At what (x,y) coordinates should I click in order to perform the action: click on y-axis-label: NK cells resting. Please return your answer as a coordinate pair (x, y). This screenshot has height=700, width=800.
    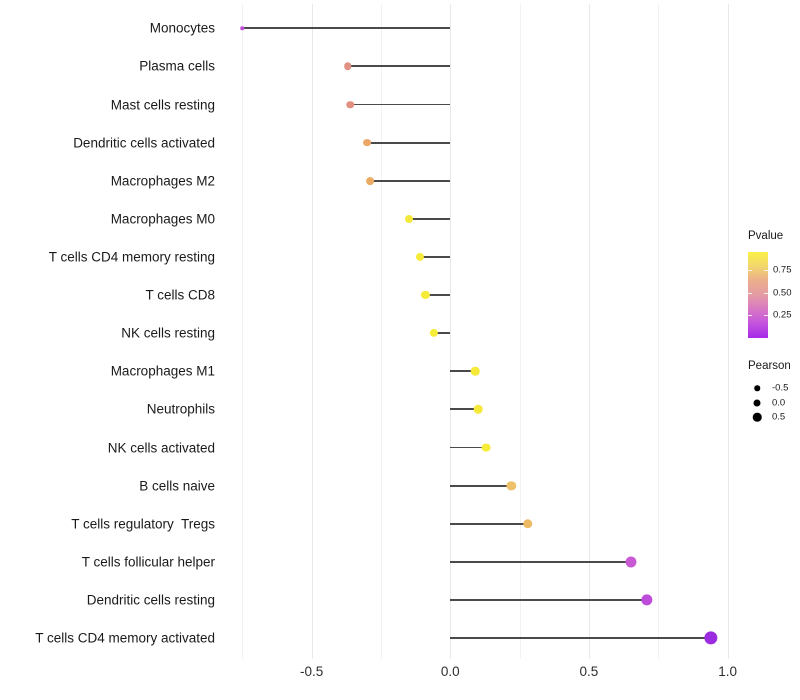
    Looking at the image, I should click on (168, 333).